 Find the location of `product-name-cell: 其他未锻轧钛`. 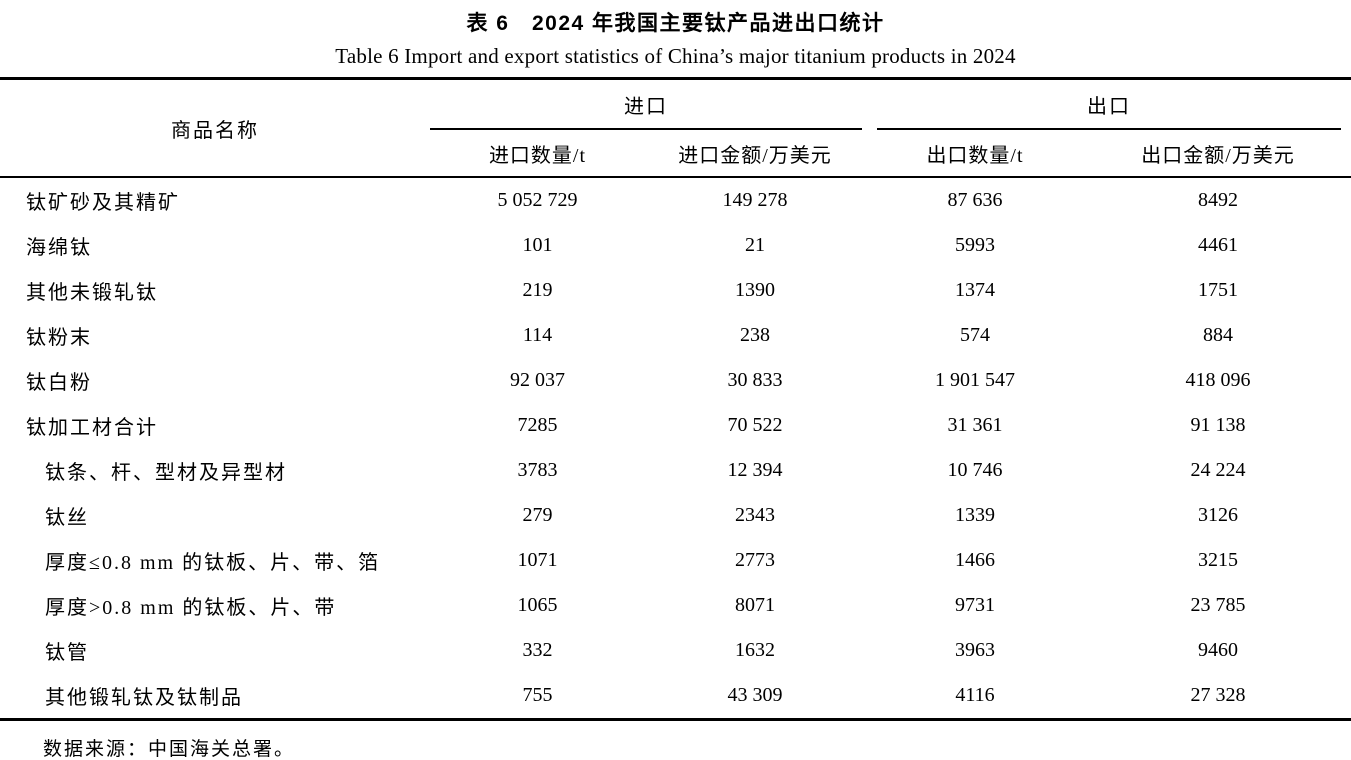

product-name-cell: 其他未锻轧钛 is located at coordinates (92, 293).